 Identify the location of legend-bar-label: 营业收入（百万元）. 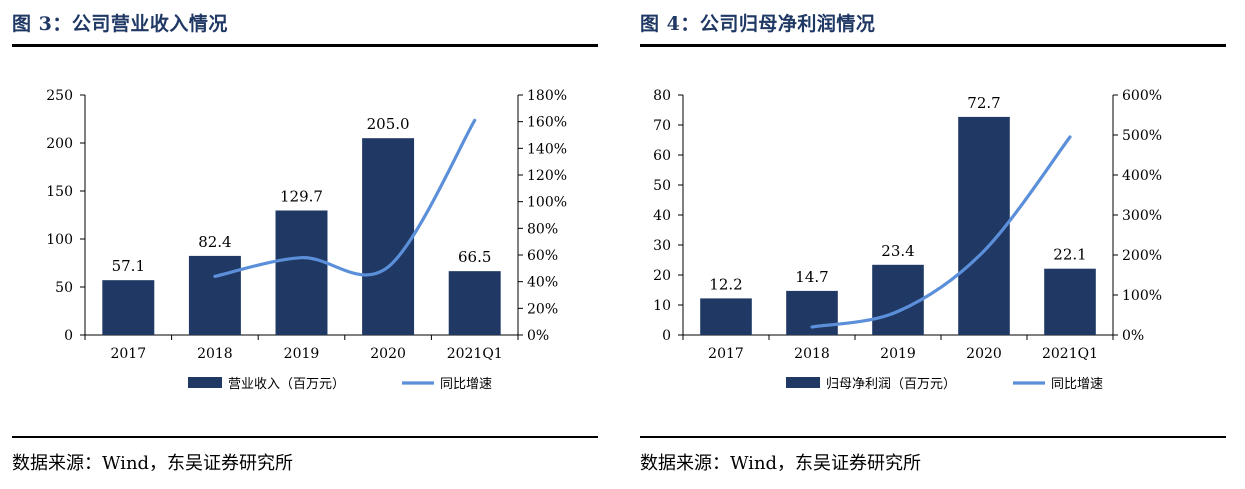
(286, 384).